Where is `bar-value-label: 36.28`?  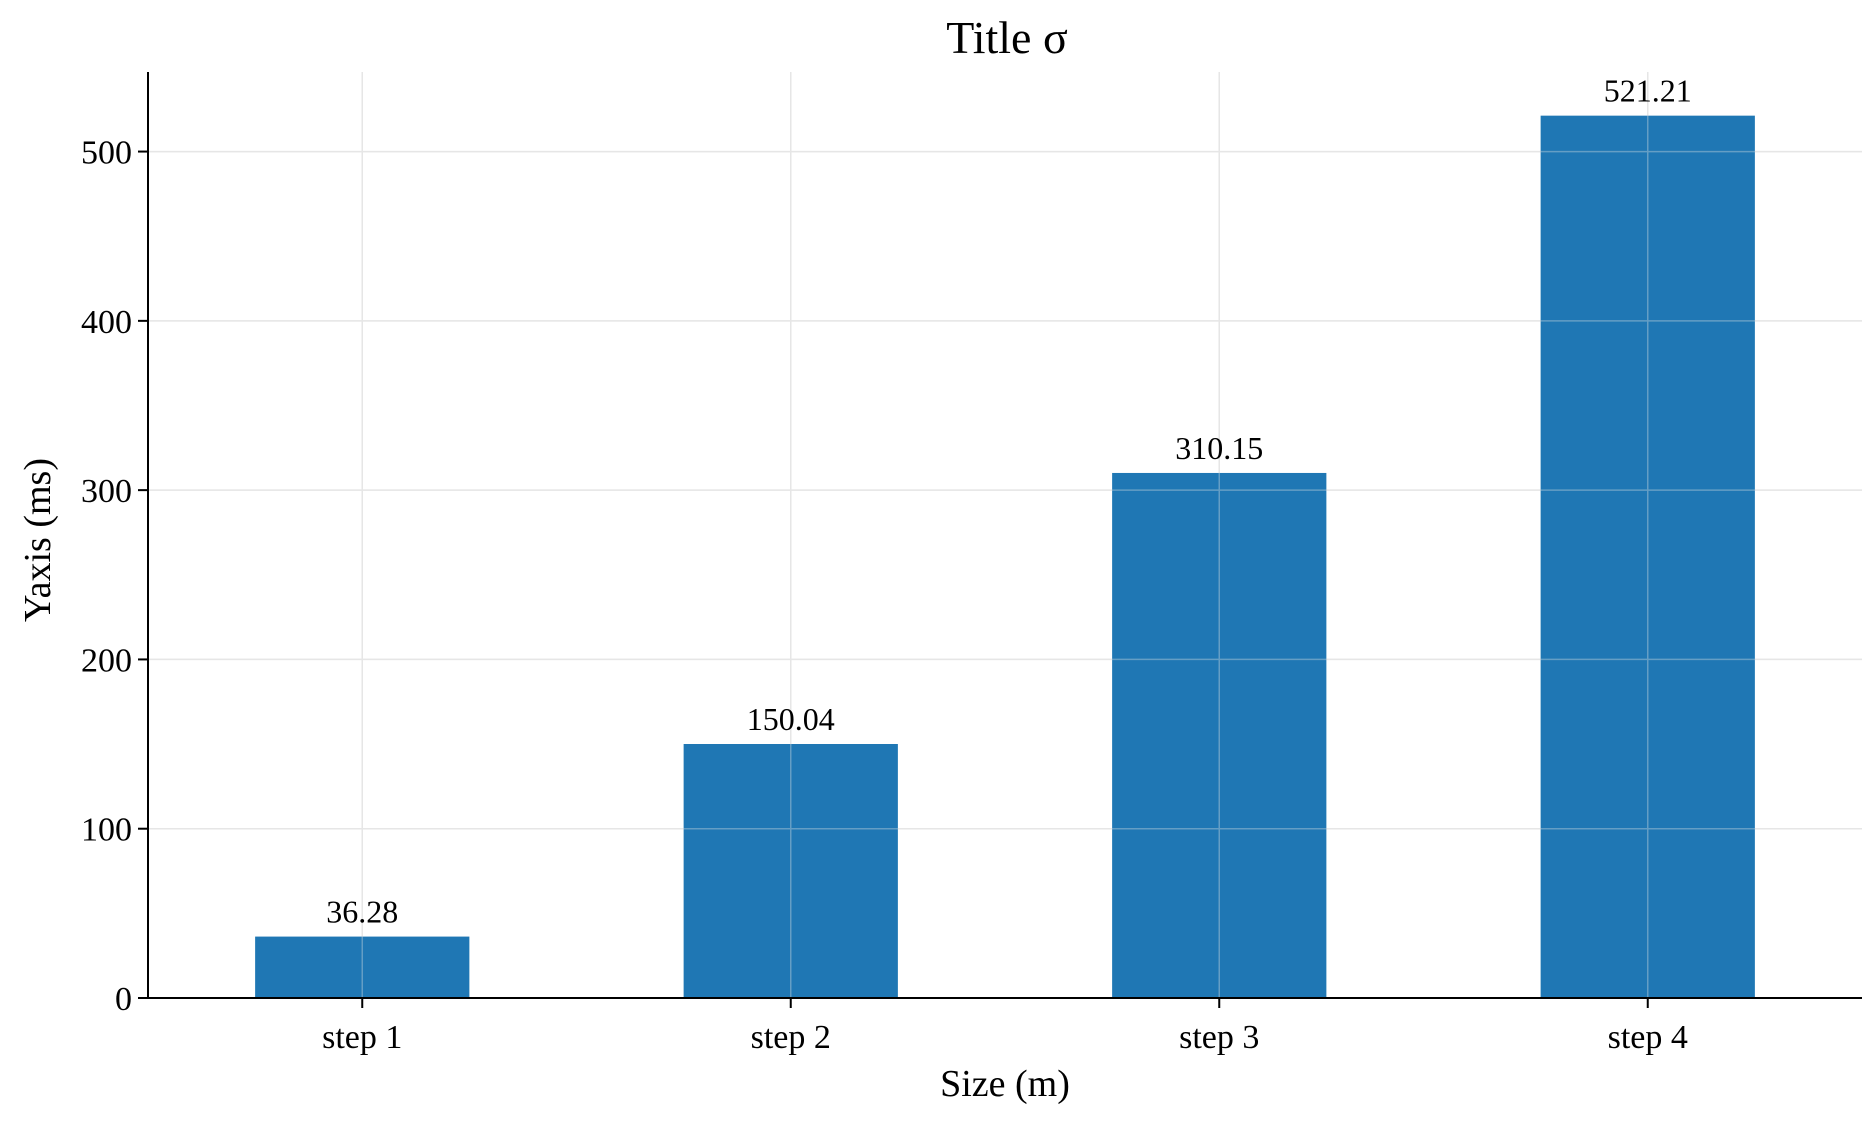
bar-value-label: 36.28 is located at coordinates (362, 912).